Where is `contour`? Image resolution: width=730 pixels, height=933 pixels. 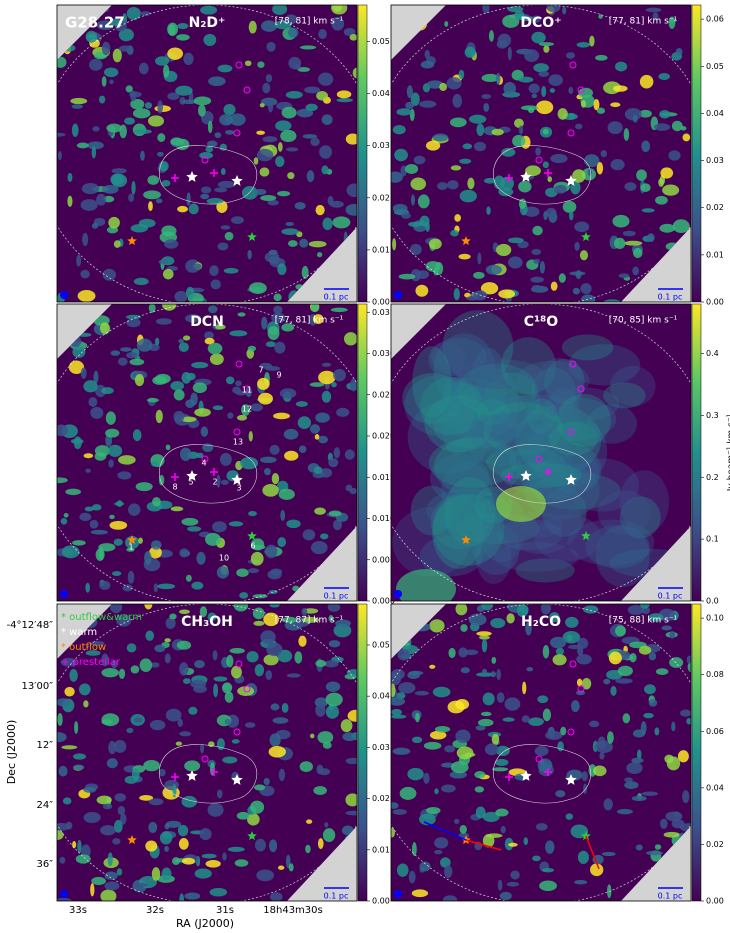 contour is located at coordinates (208, 774).